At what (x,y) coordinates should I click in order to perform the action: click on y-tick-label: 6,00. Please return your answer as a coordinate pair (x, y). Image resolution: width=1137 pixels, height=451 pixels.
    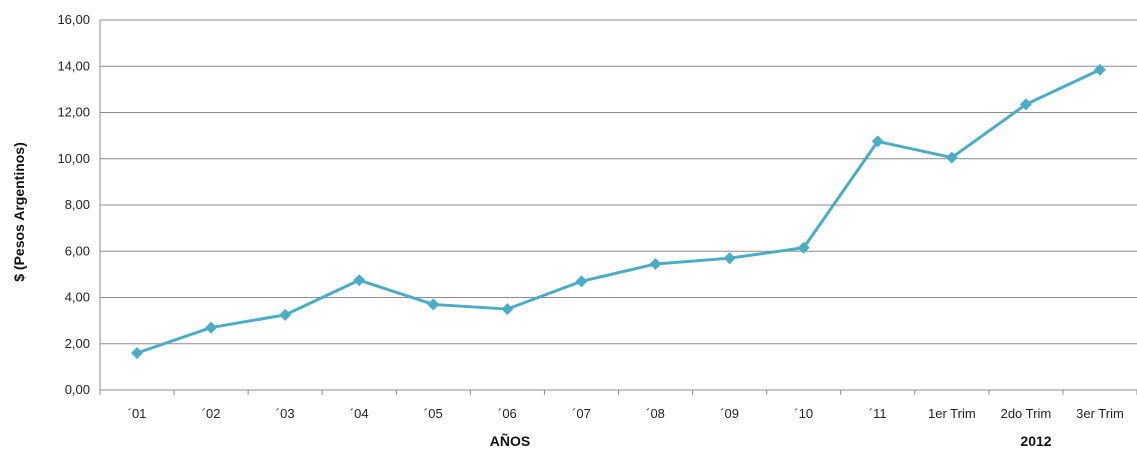
    Looking at the image, I should click on (77, 250).